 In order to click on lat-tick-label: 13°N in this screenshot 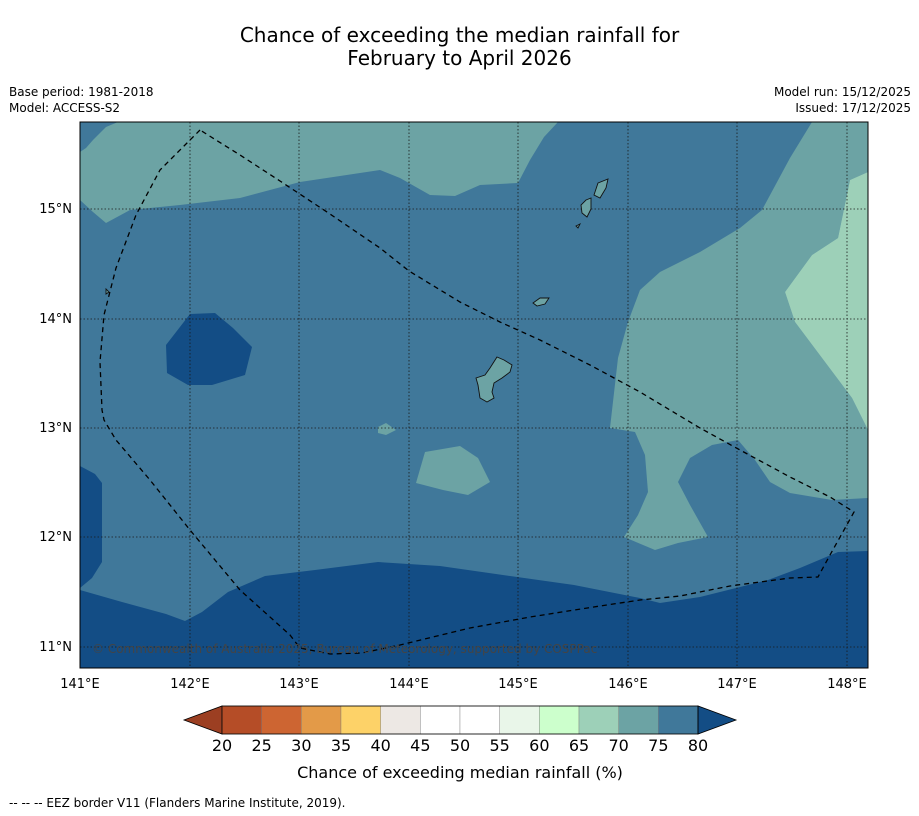, I will do `click(55, 428)`.